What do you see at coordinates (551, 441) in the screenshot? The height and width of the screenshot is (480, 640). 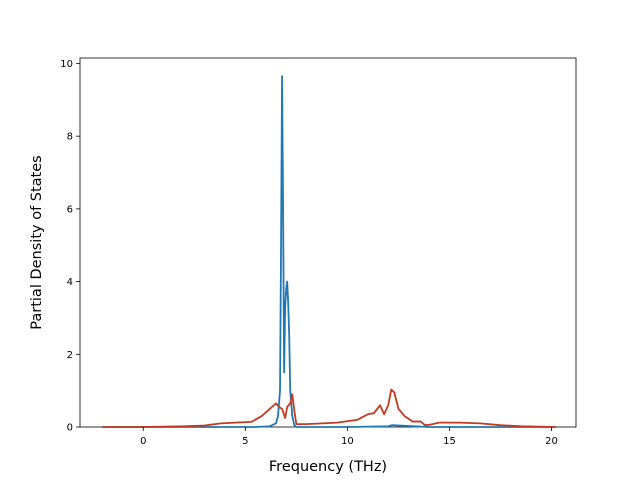 I see `x-tick-label: 20` at bounding box center [551, 441].